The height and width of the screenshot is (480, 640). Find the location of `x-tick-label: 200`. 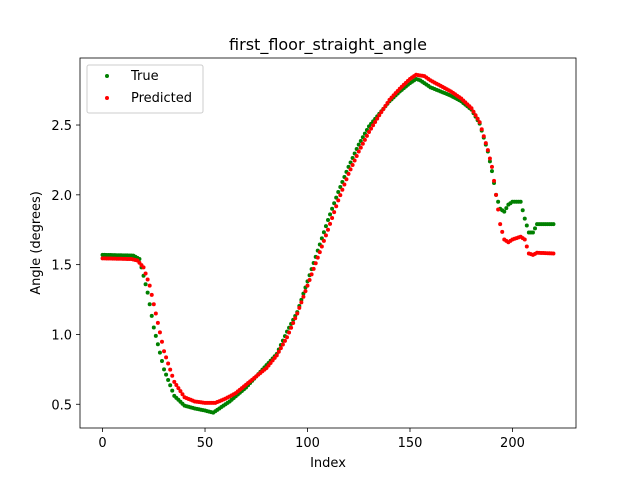

x-tick-label: 200 is located at coordinates (512, 443).